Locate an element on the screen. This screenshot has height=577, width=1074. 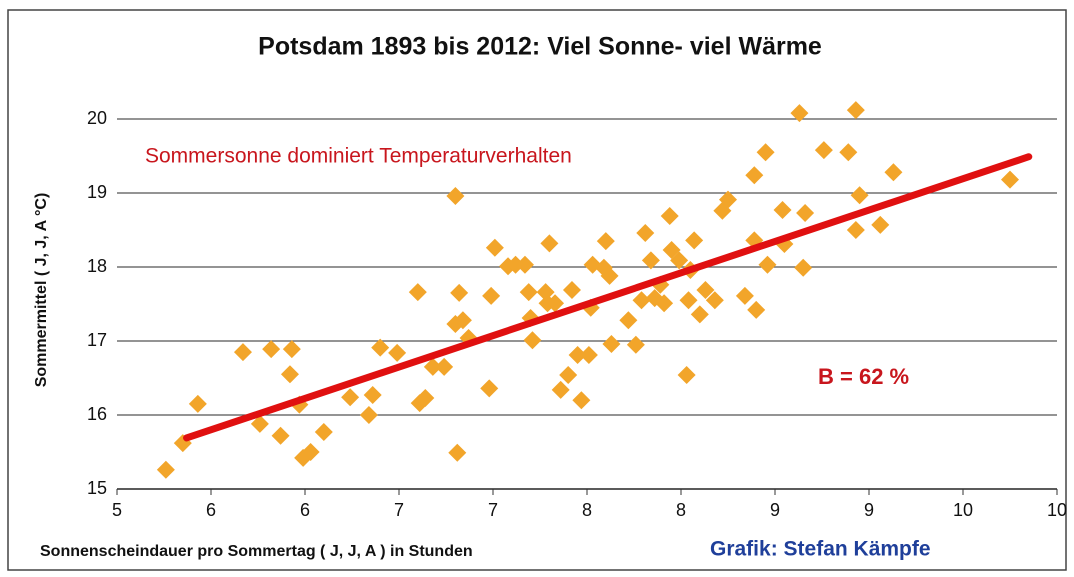
y-tick-label: 15 is located at coordinates (97, 488).